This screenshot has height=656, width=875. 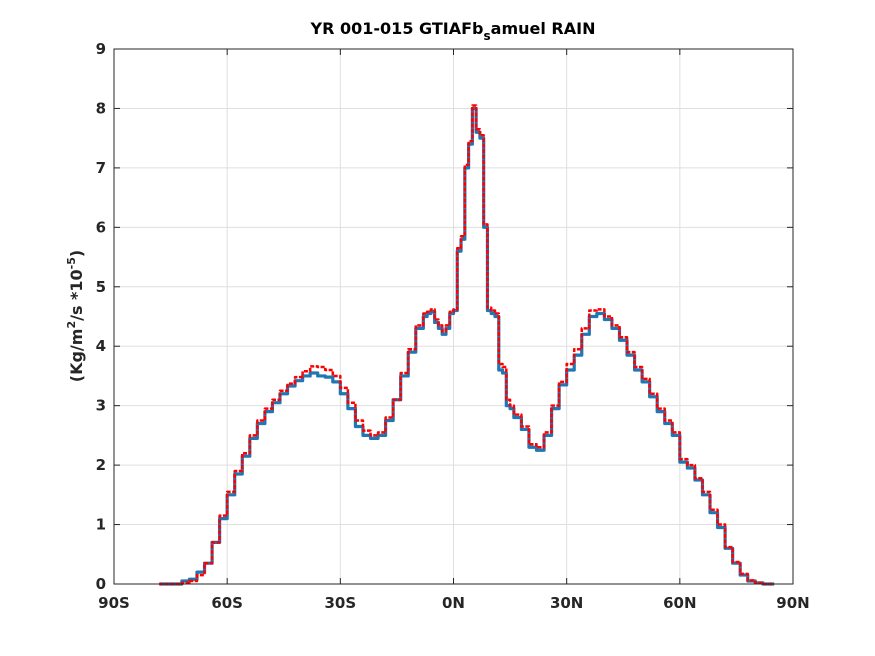 What do you see at coordinates (453, 31) in the screenshot?
I see `chart-title: YR 001-015 GTIAFbsamuel RAIN` at bounding box center [453, 31].